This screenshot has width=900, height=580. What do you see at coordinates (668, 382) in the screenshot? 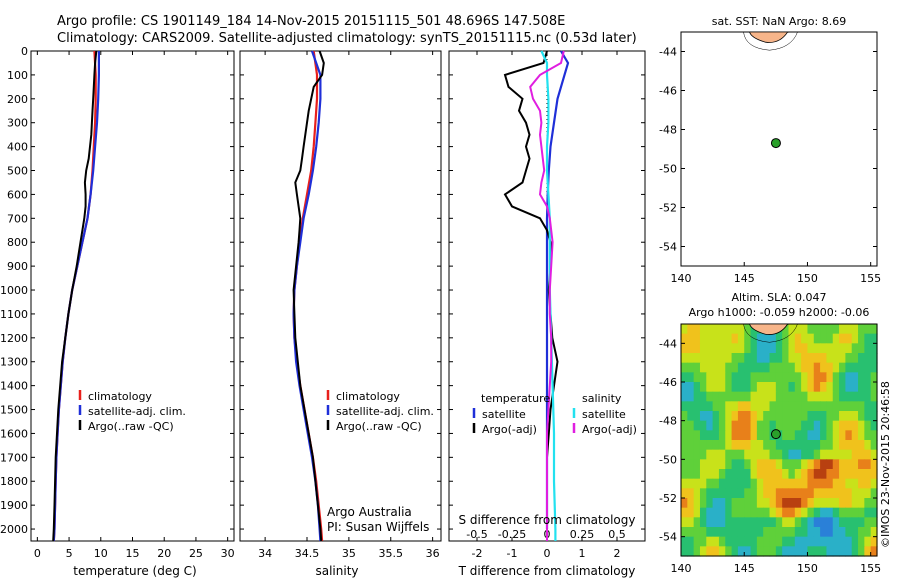
I see `y-tick-label: -46` at bounding box center [668, 382].